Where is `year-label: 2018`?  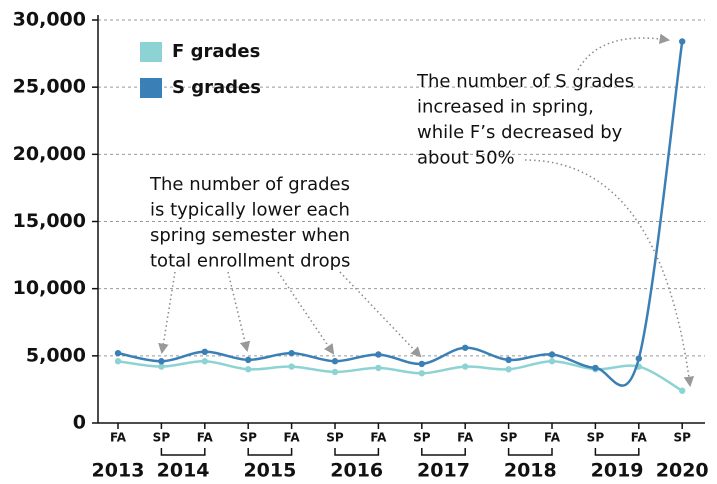 year-label: 2018 is located at coordinates (530, 471).